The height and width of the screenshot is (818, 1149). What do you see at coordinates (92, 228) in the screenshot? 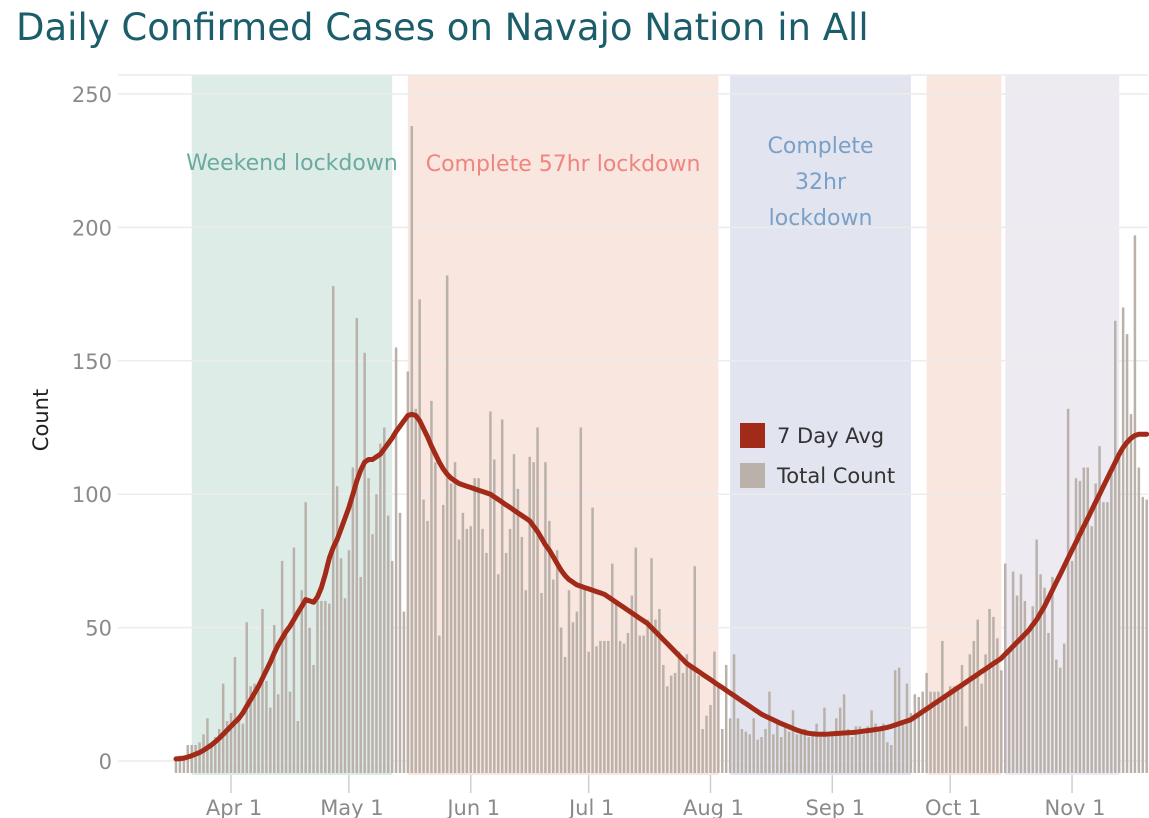
I see `y-tick-label: 200` at bounding box center [92, 228].